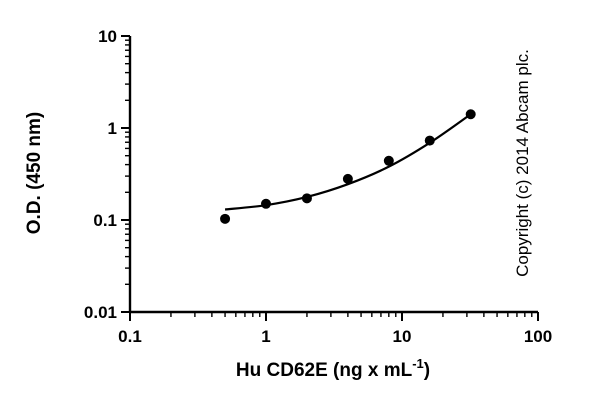  I want to click on fit-curve-line, so click(348, 162).